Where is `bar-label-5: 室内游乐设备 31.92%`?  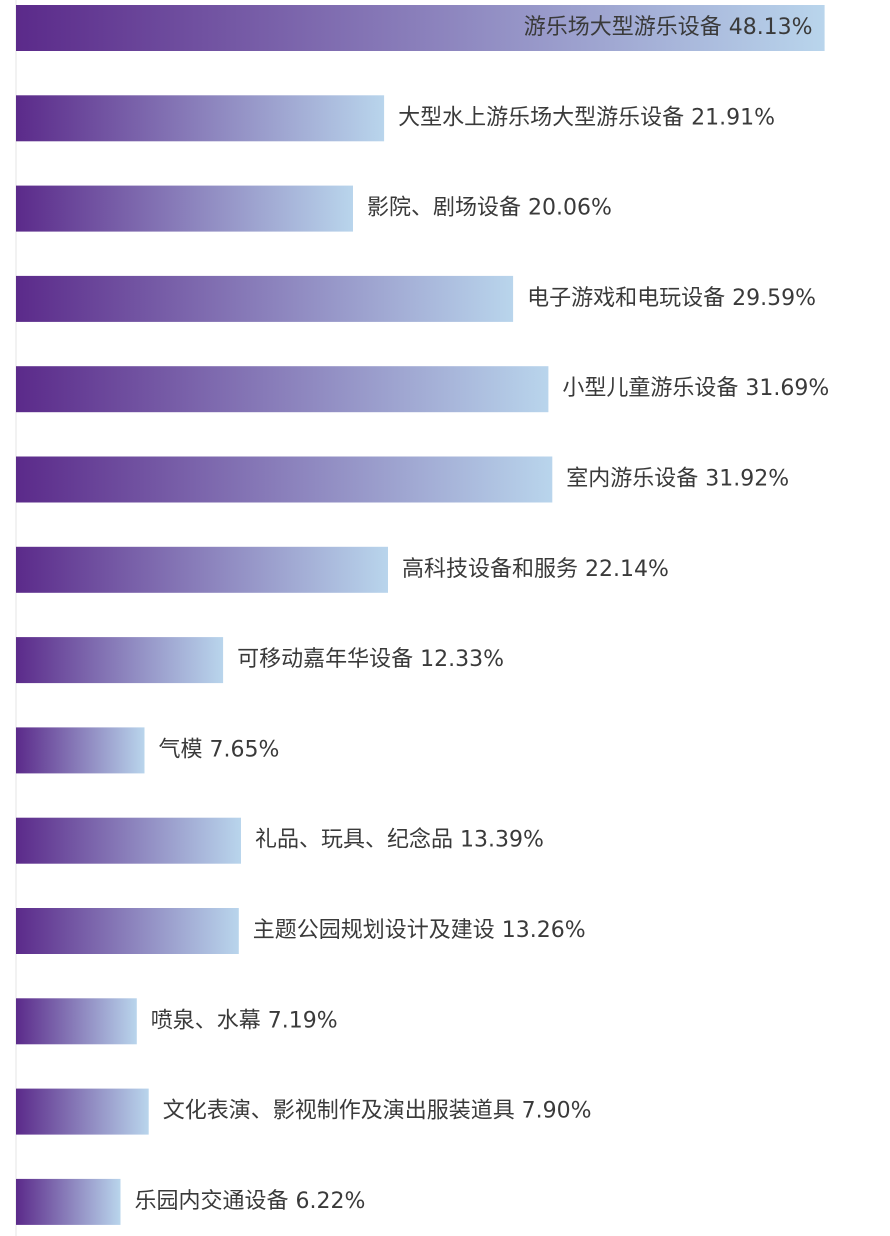
bar-label-5: 室内游乐设备 31.92% is located at coordinates (677, 479).